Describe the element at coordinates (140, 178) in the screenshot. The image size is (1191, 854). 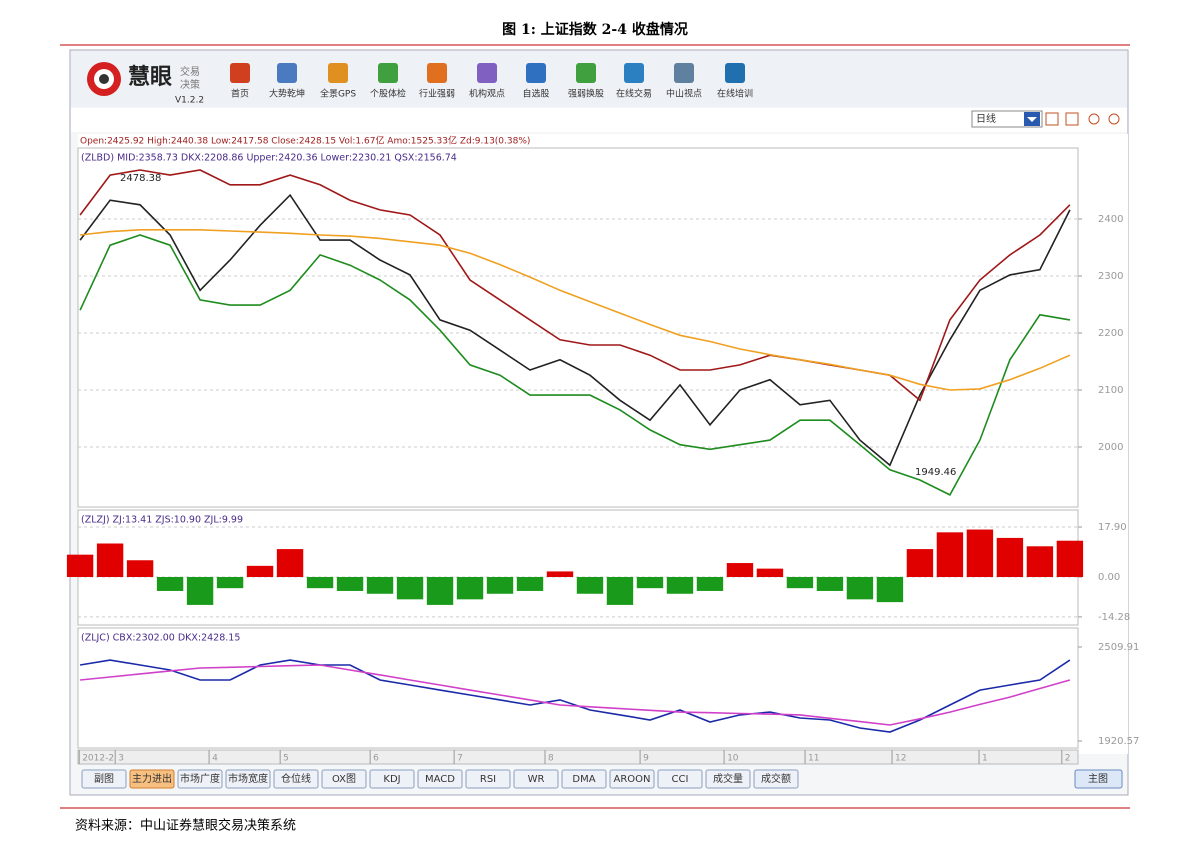
I see `annotation: 2478.38` at that location.